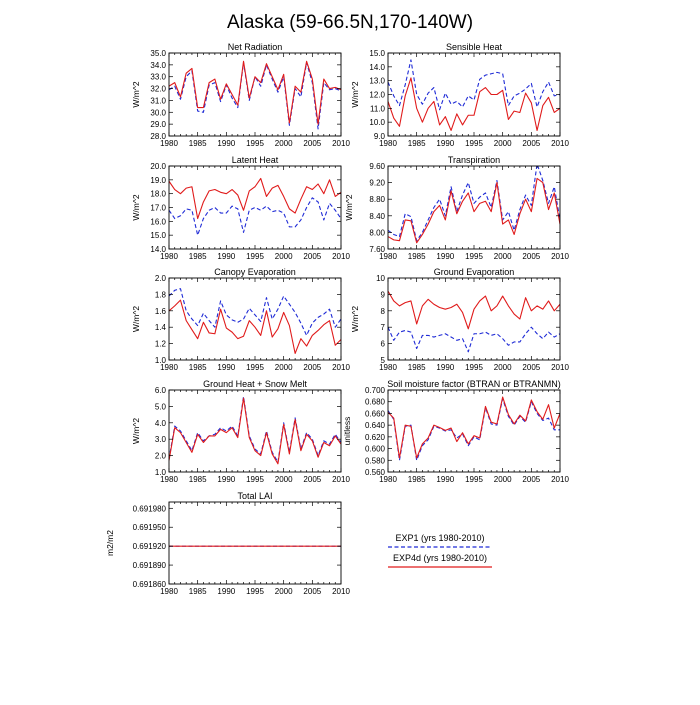 This screenshot has width=700, height=705. Describe the element at coordinates (158, 208) in the screenshot. I see `y-tick-label: 17.0` at that location.